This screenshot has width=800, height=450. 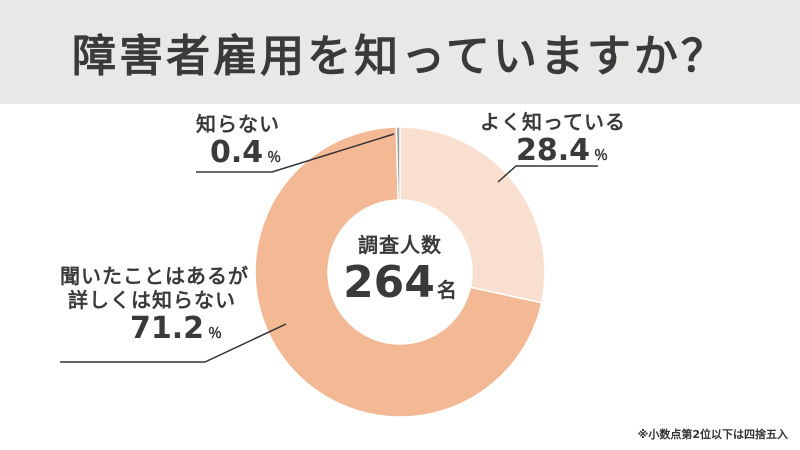 I want to click on label-heard-unit: ％, so click(x=215, y=334).